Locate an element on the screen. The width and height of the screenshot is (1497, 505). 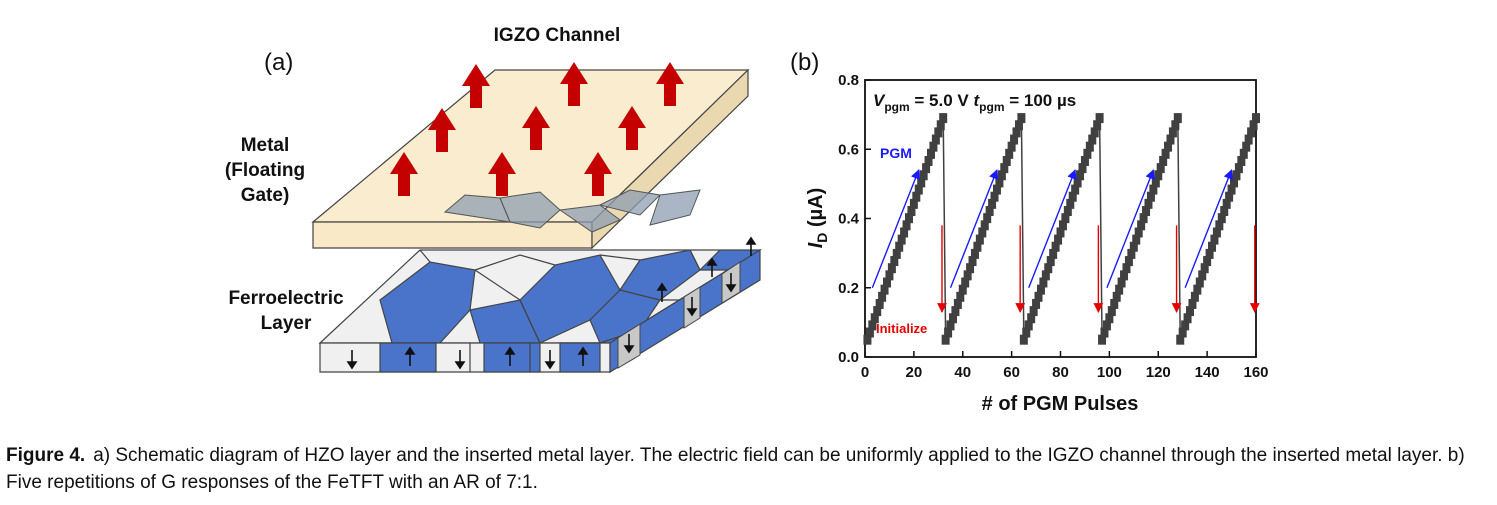
pgm-initialize-arrows is located at coordinates (1065, 241).